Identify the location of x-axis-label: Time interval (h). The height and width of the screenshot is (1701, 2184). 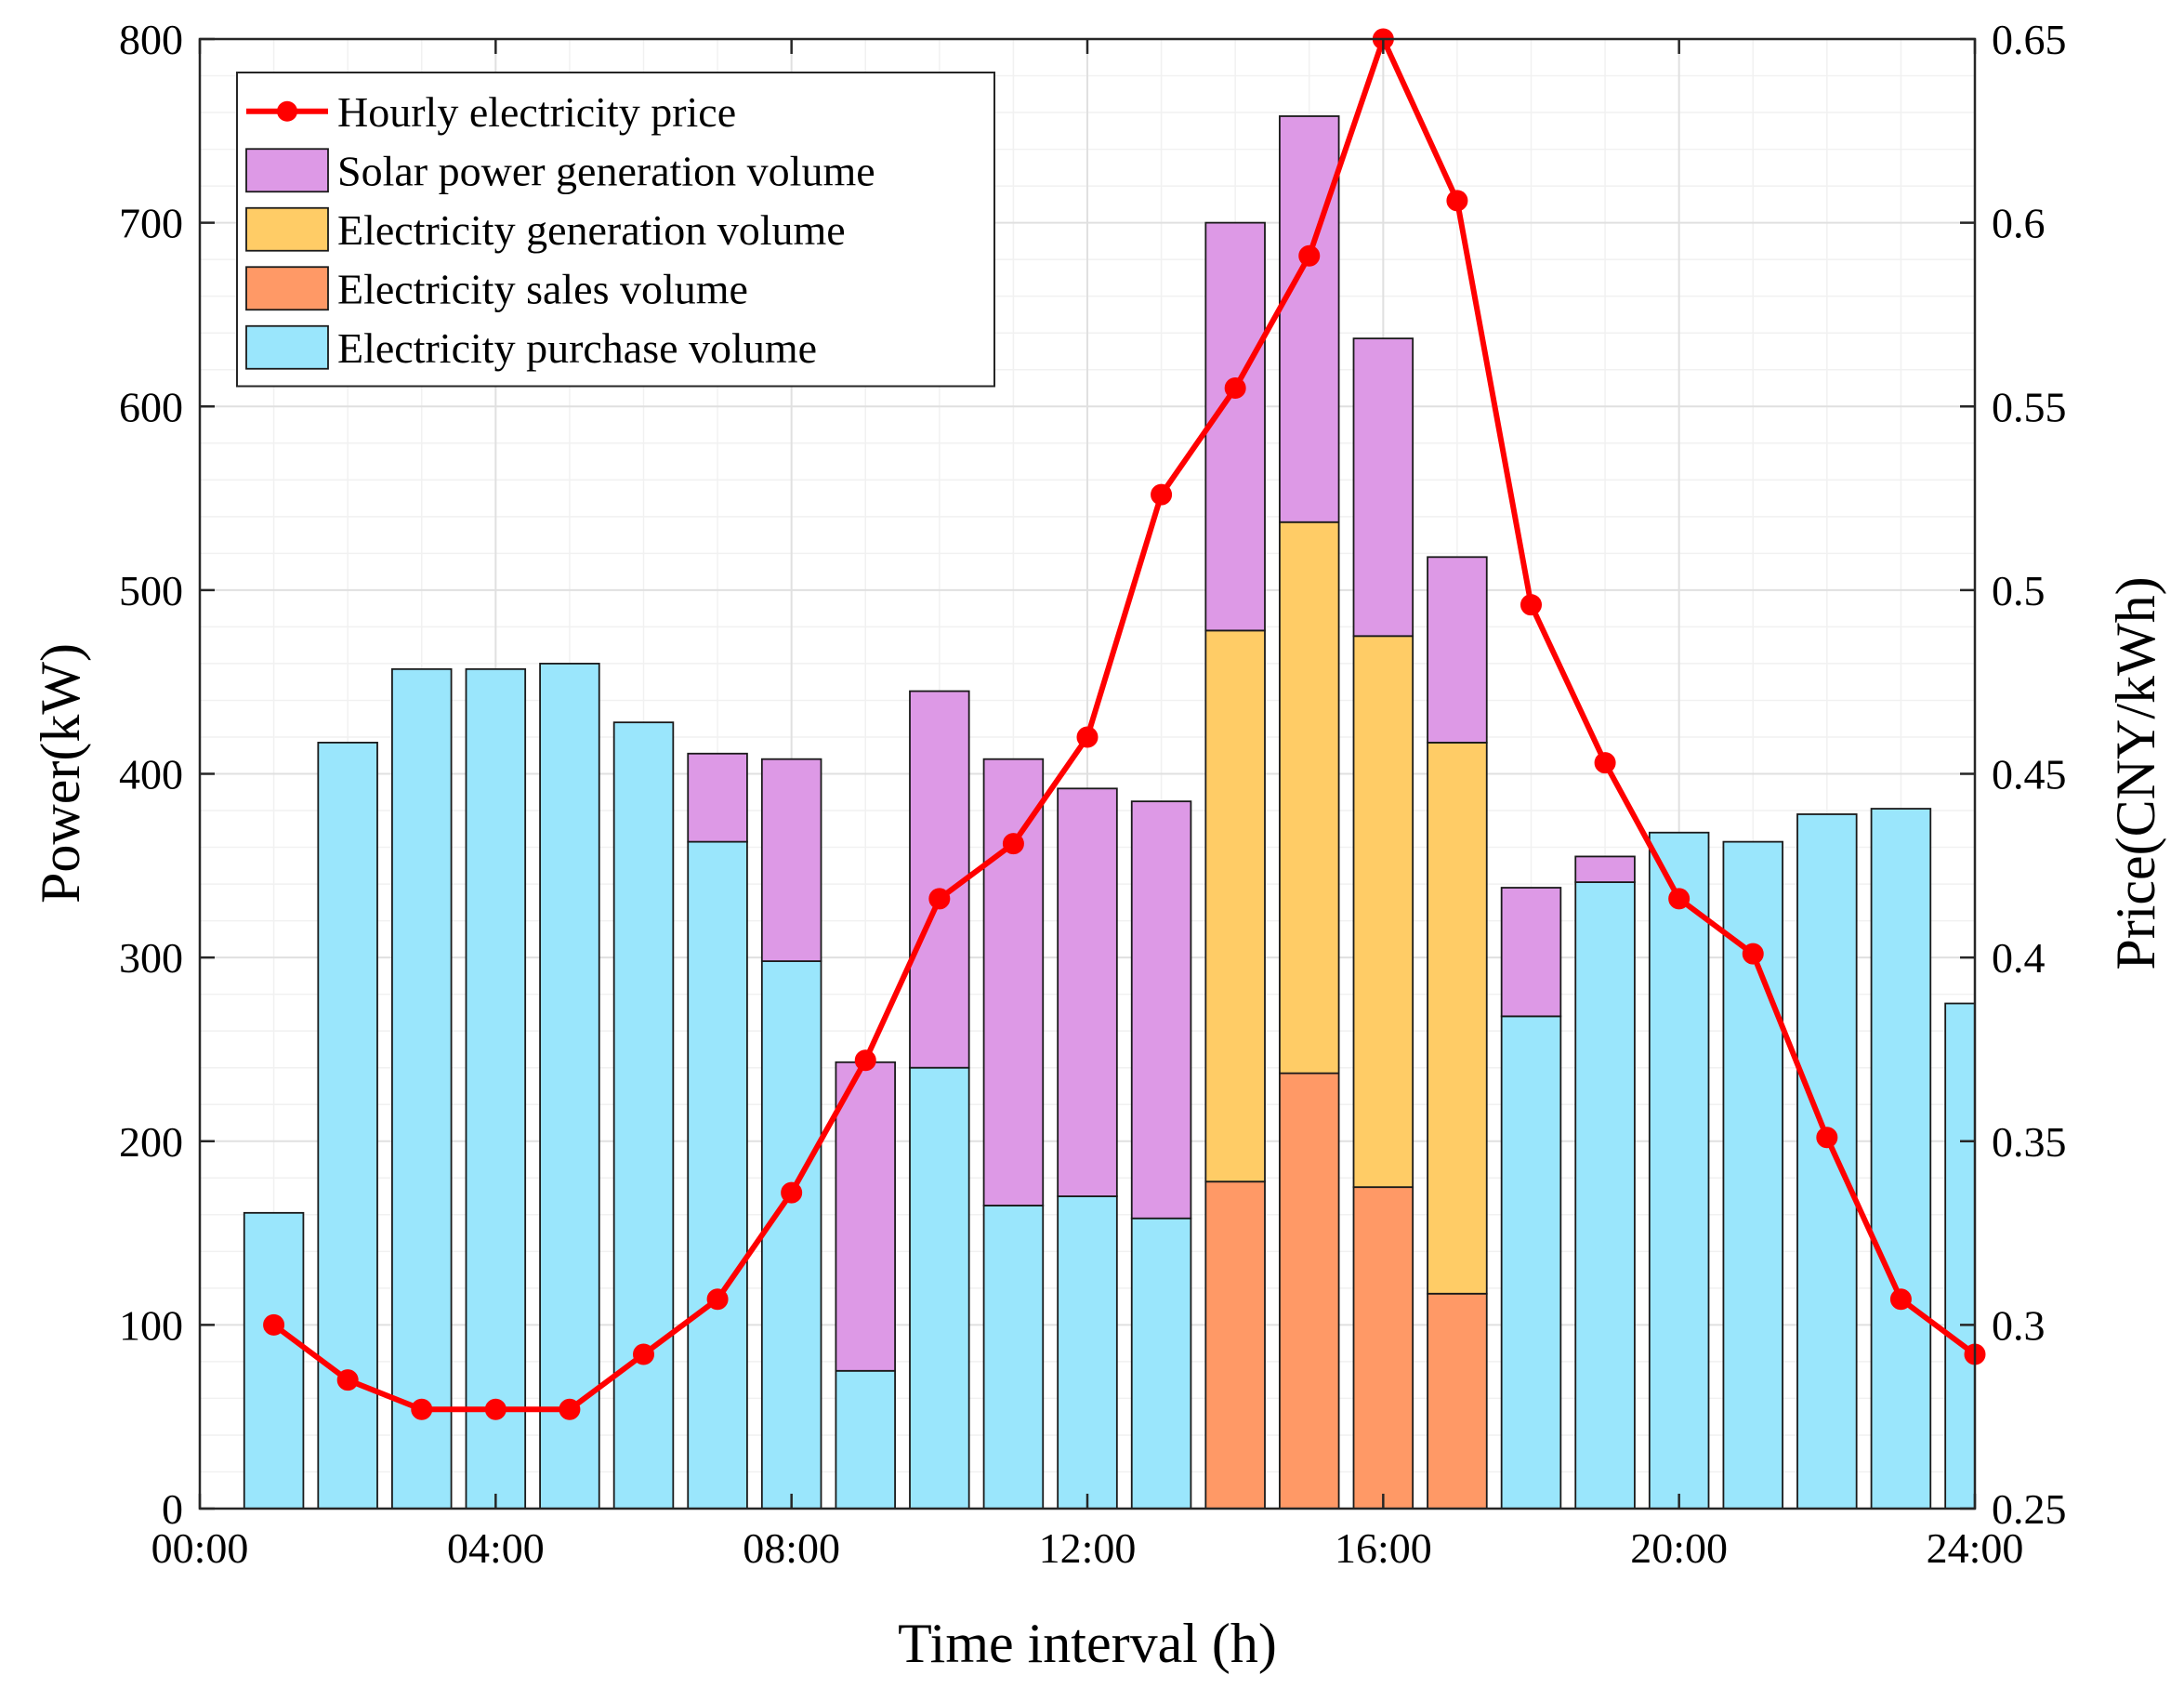
(1087, 1643).